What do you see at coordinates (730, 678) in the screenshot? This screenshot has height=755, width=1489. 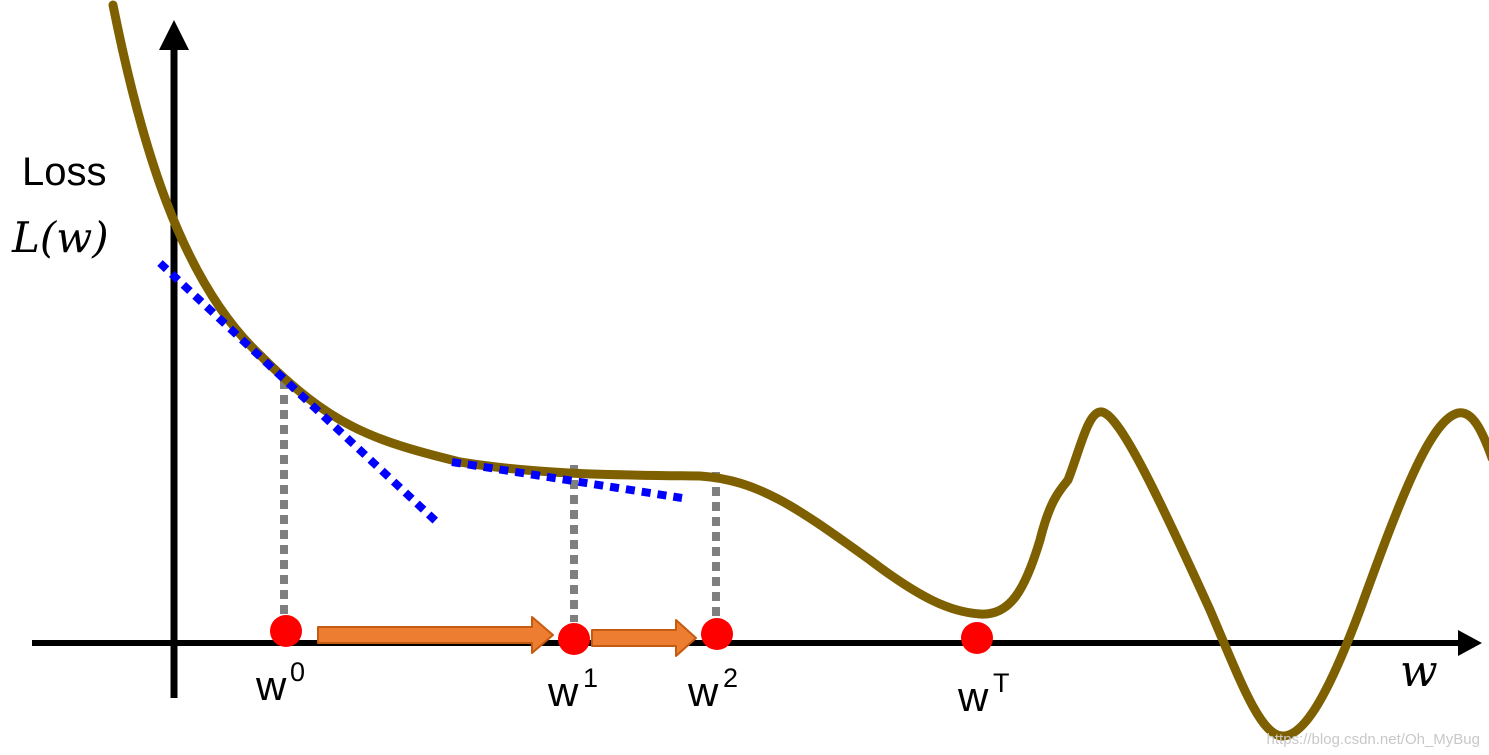 I see `label-w2-sup: 2` at bounding box center [730, 678].